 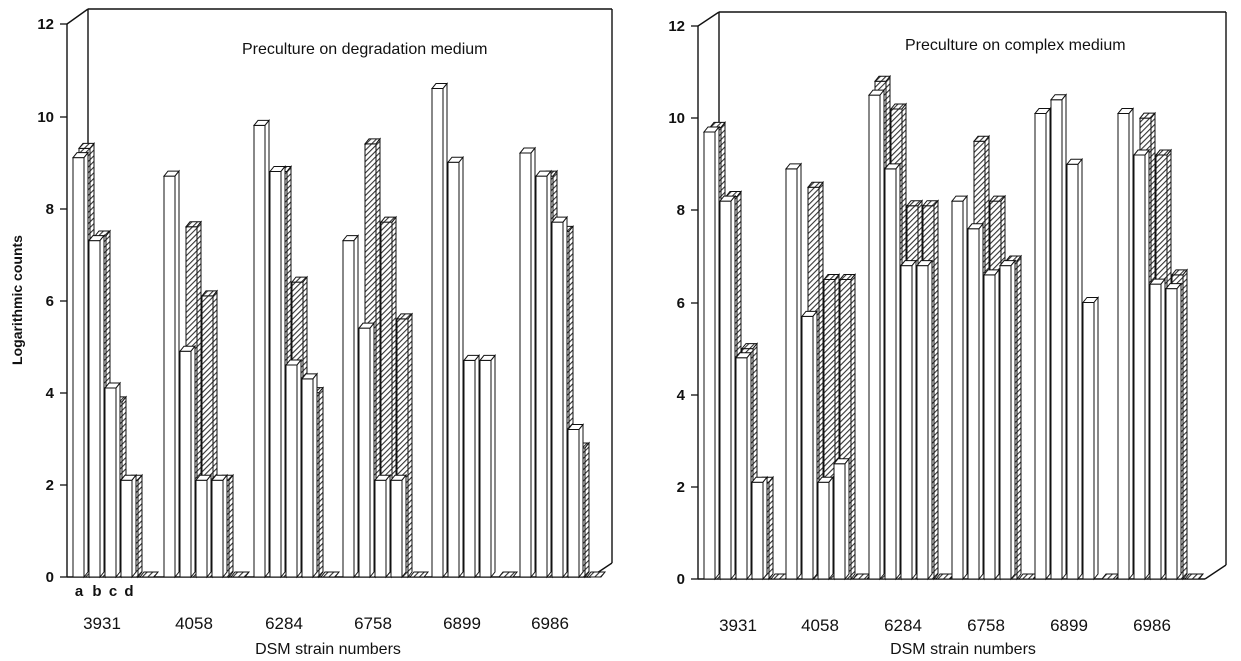 What do you see at coordinates (565, 397) in the screenshot?
I see `bar-open-6986-2-side` at bounding box center [565, 397].